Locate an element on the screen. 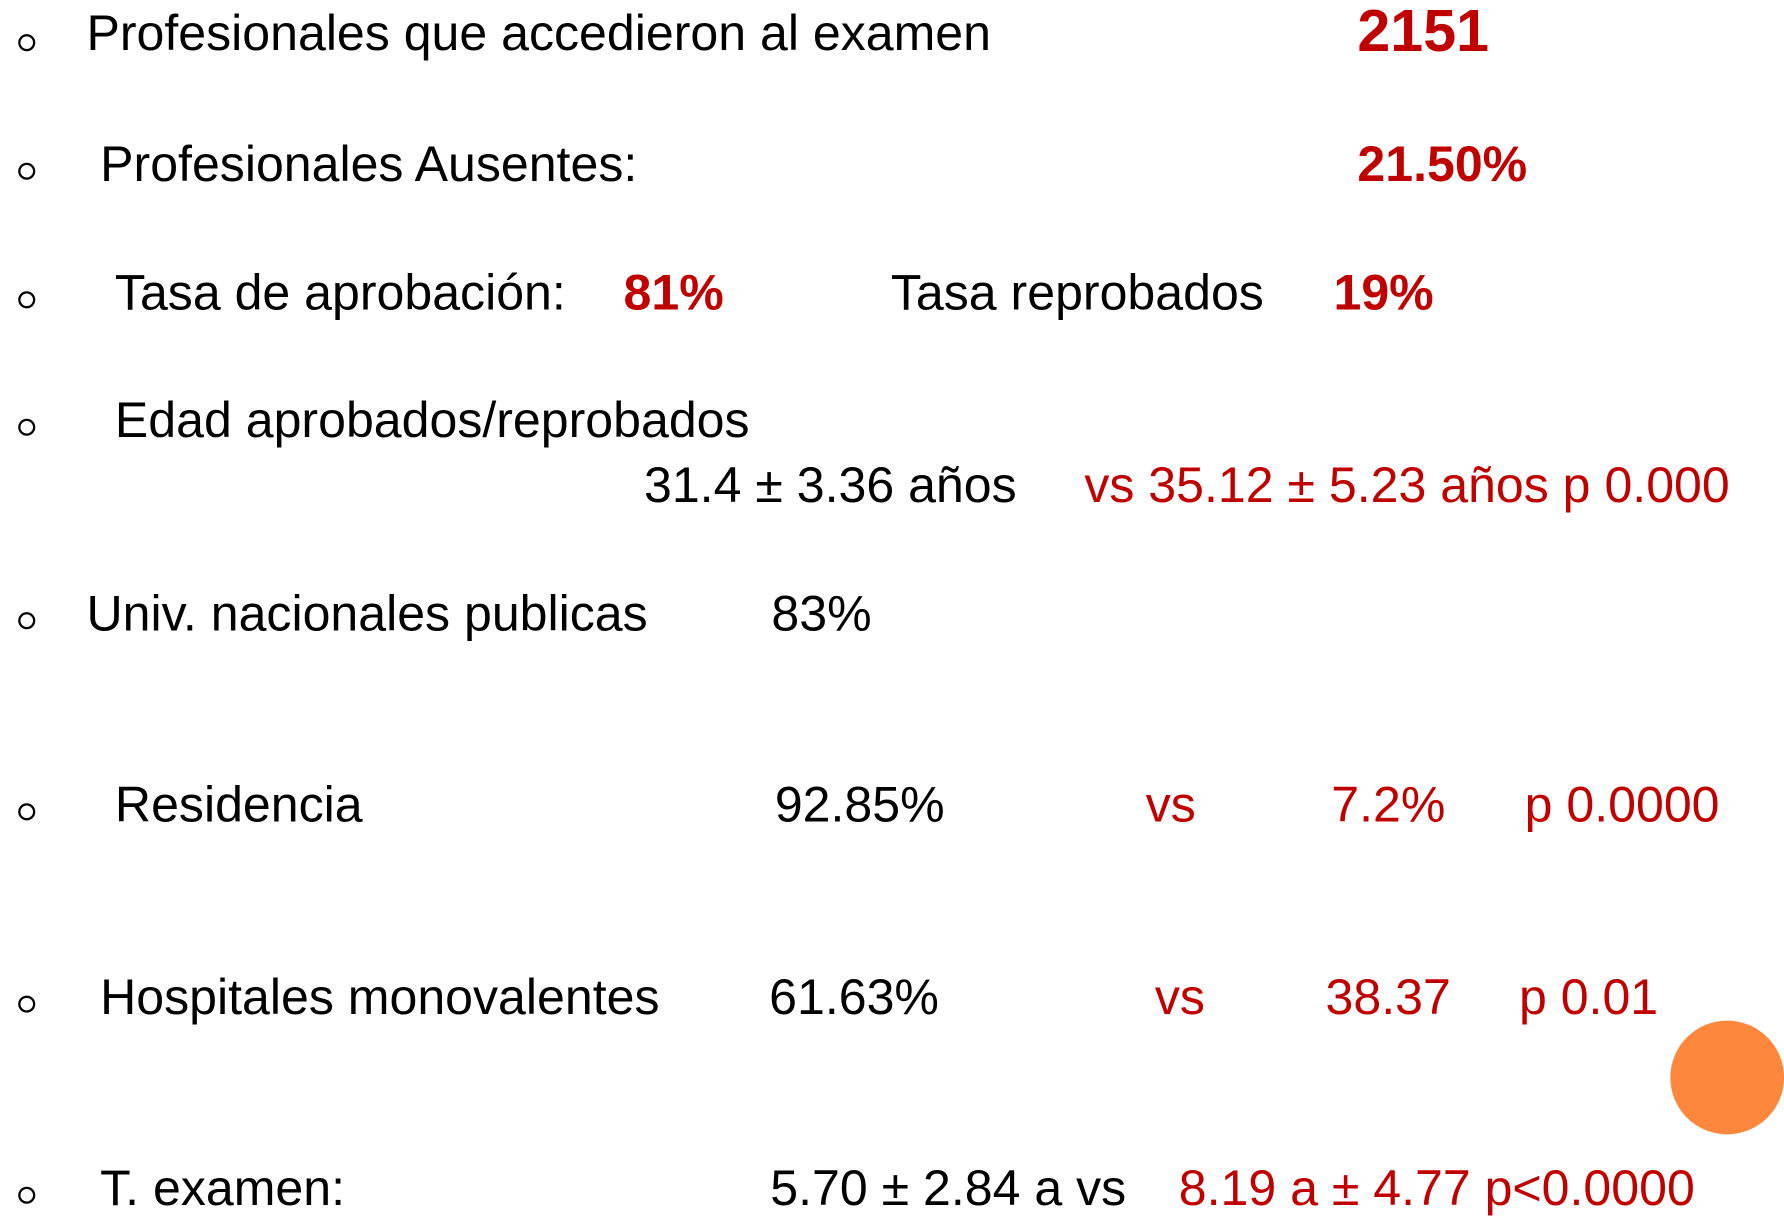 This screenshot has height=1216, width=1784. item-p: p 0.01 is located at coordinates (1588, 997).